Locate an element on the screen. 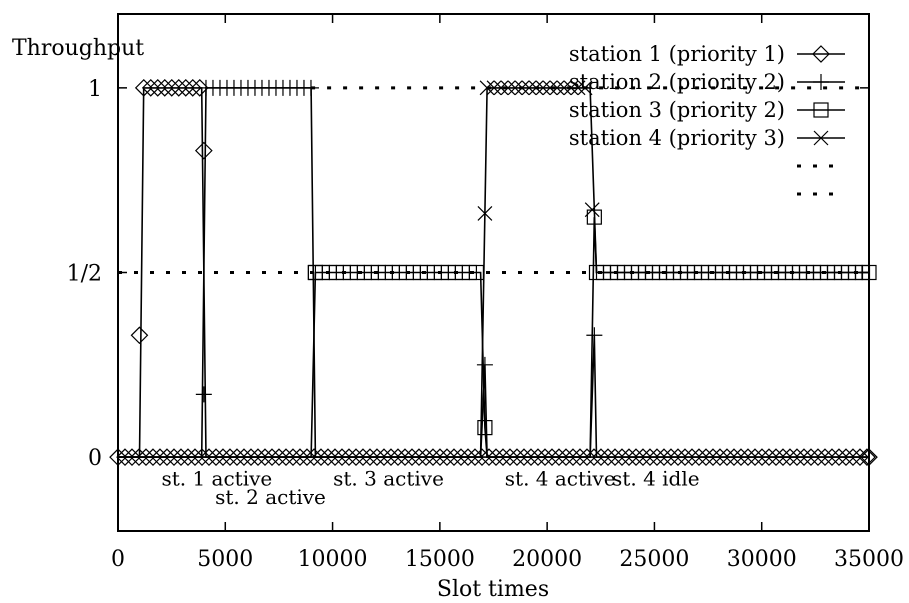 The width and height of the screenshot is (909, 603). x-tick-label-1: 5000 is located at coordinates (225, 559).